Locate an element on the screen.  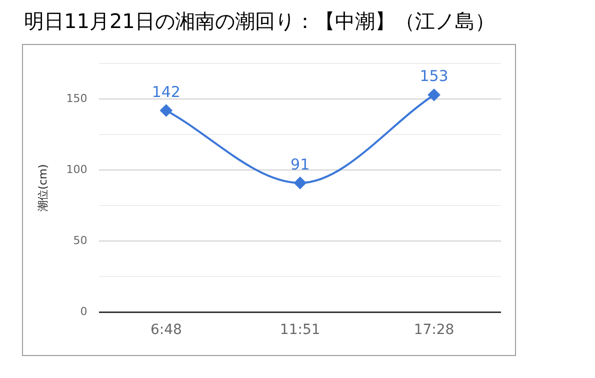
data-label: 142 is located at coordinates (166, 91).